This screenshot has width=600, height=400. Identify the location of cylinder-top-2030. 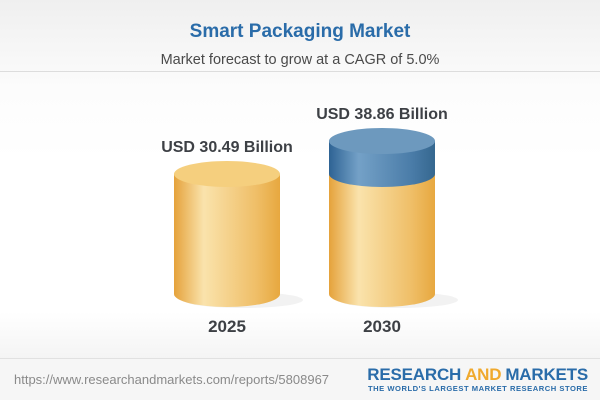
(382, 141).